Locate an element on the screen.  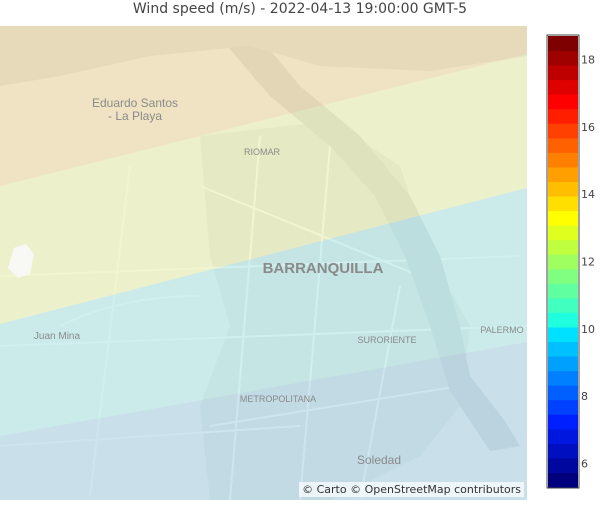
colorbar-tick-label: 10 is located at coordinates (588, 329).